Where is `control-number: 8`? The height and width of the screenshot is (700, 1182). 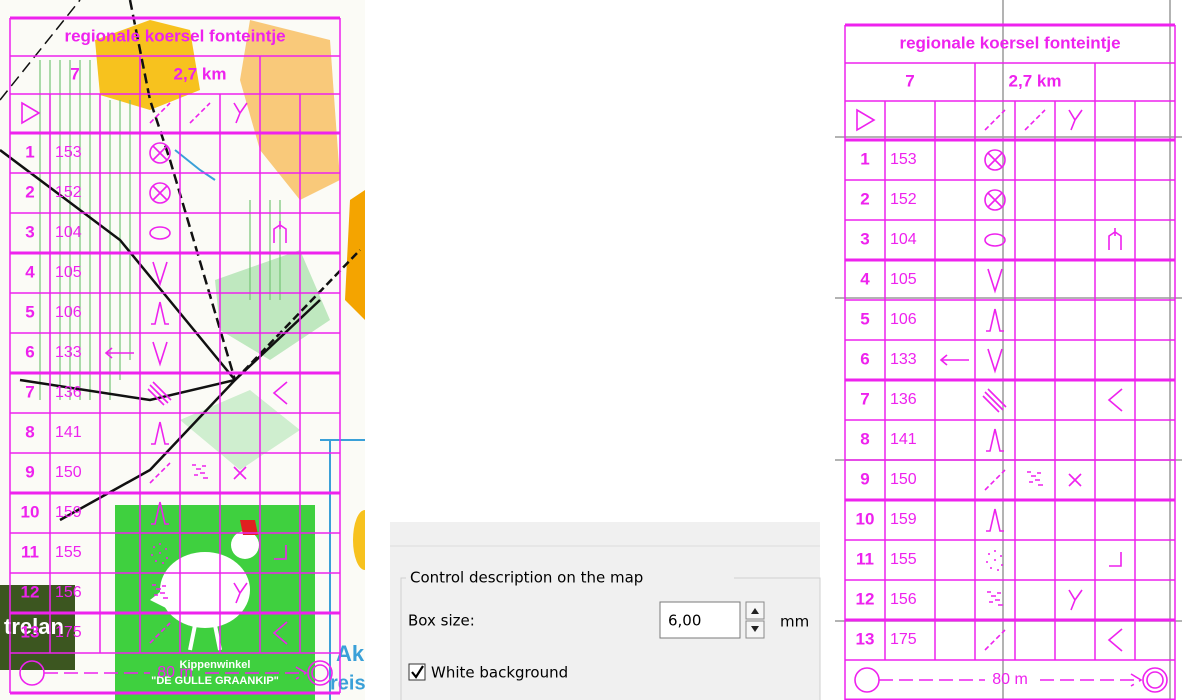
control-number: 8 is located at coordinates (864, 438).